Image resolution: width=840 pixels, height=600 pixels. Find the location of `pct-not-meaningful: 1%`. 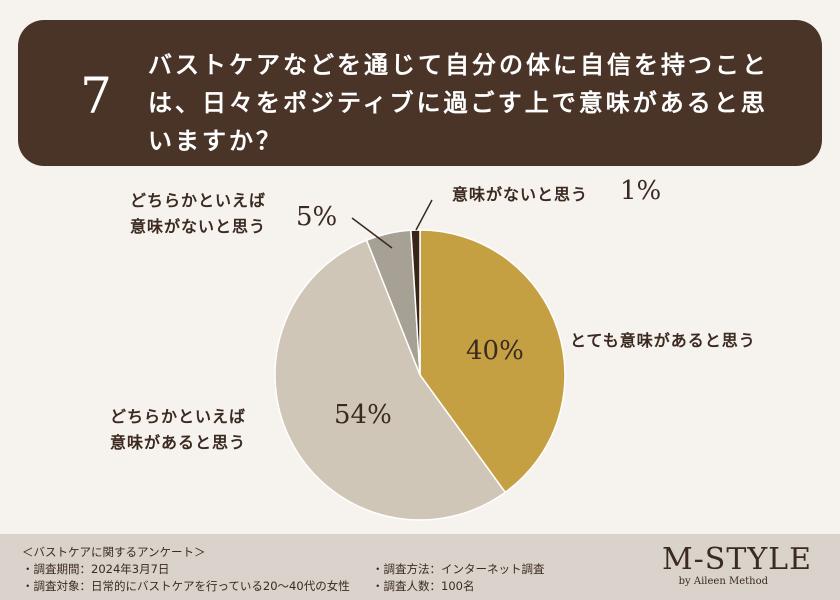

pct-not-meaningful: 1% is located at coordinates (641, 191).